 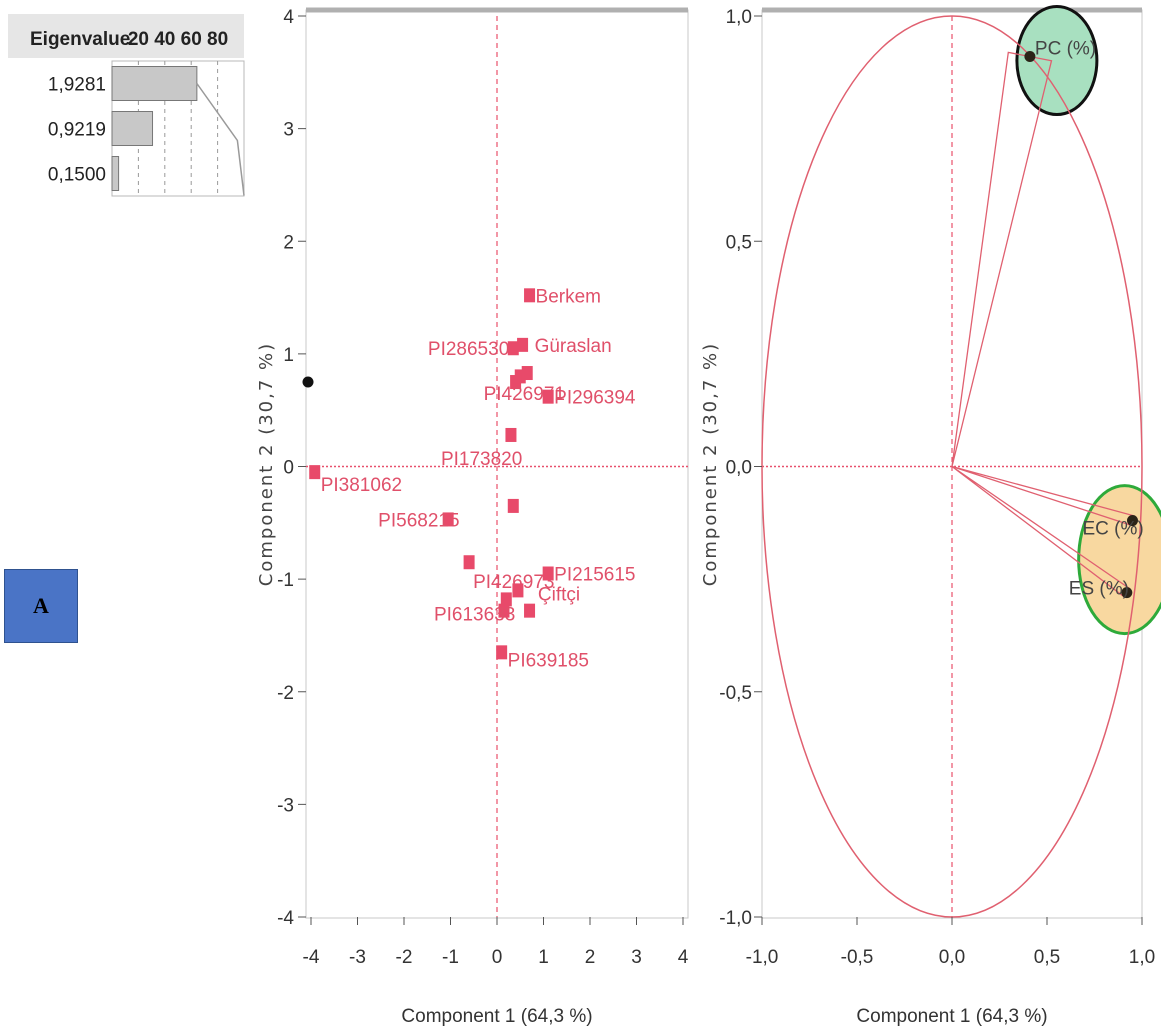 I want to click on score-point-label: PI296394, so click(x=595, y=398).